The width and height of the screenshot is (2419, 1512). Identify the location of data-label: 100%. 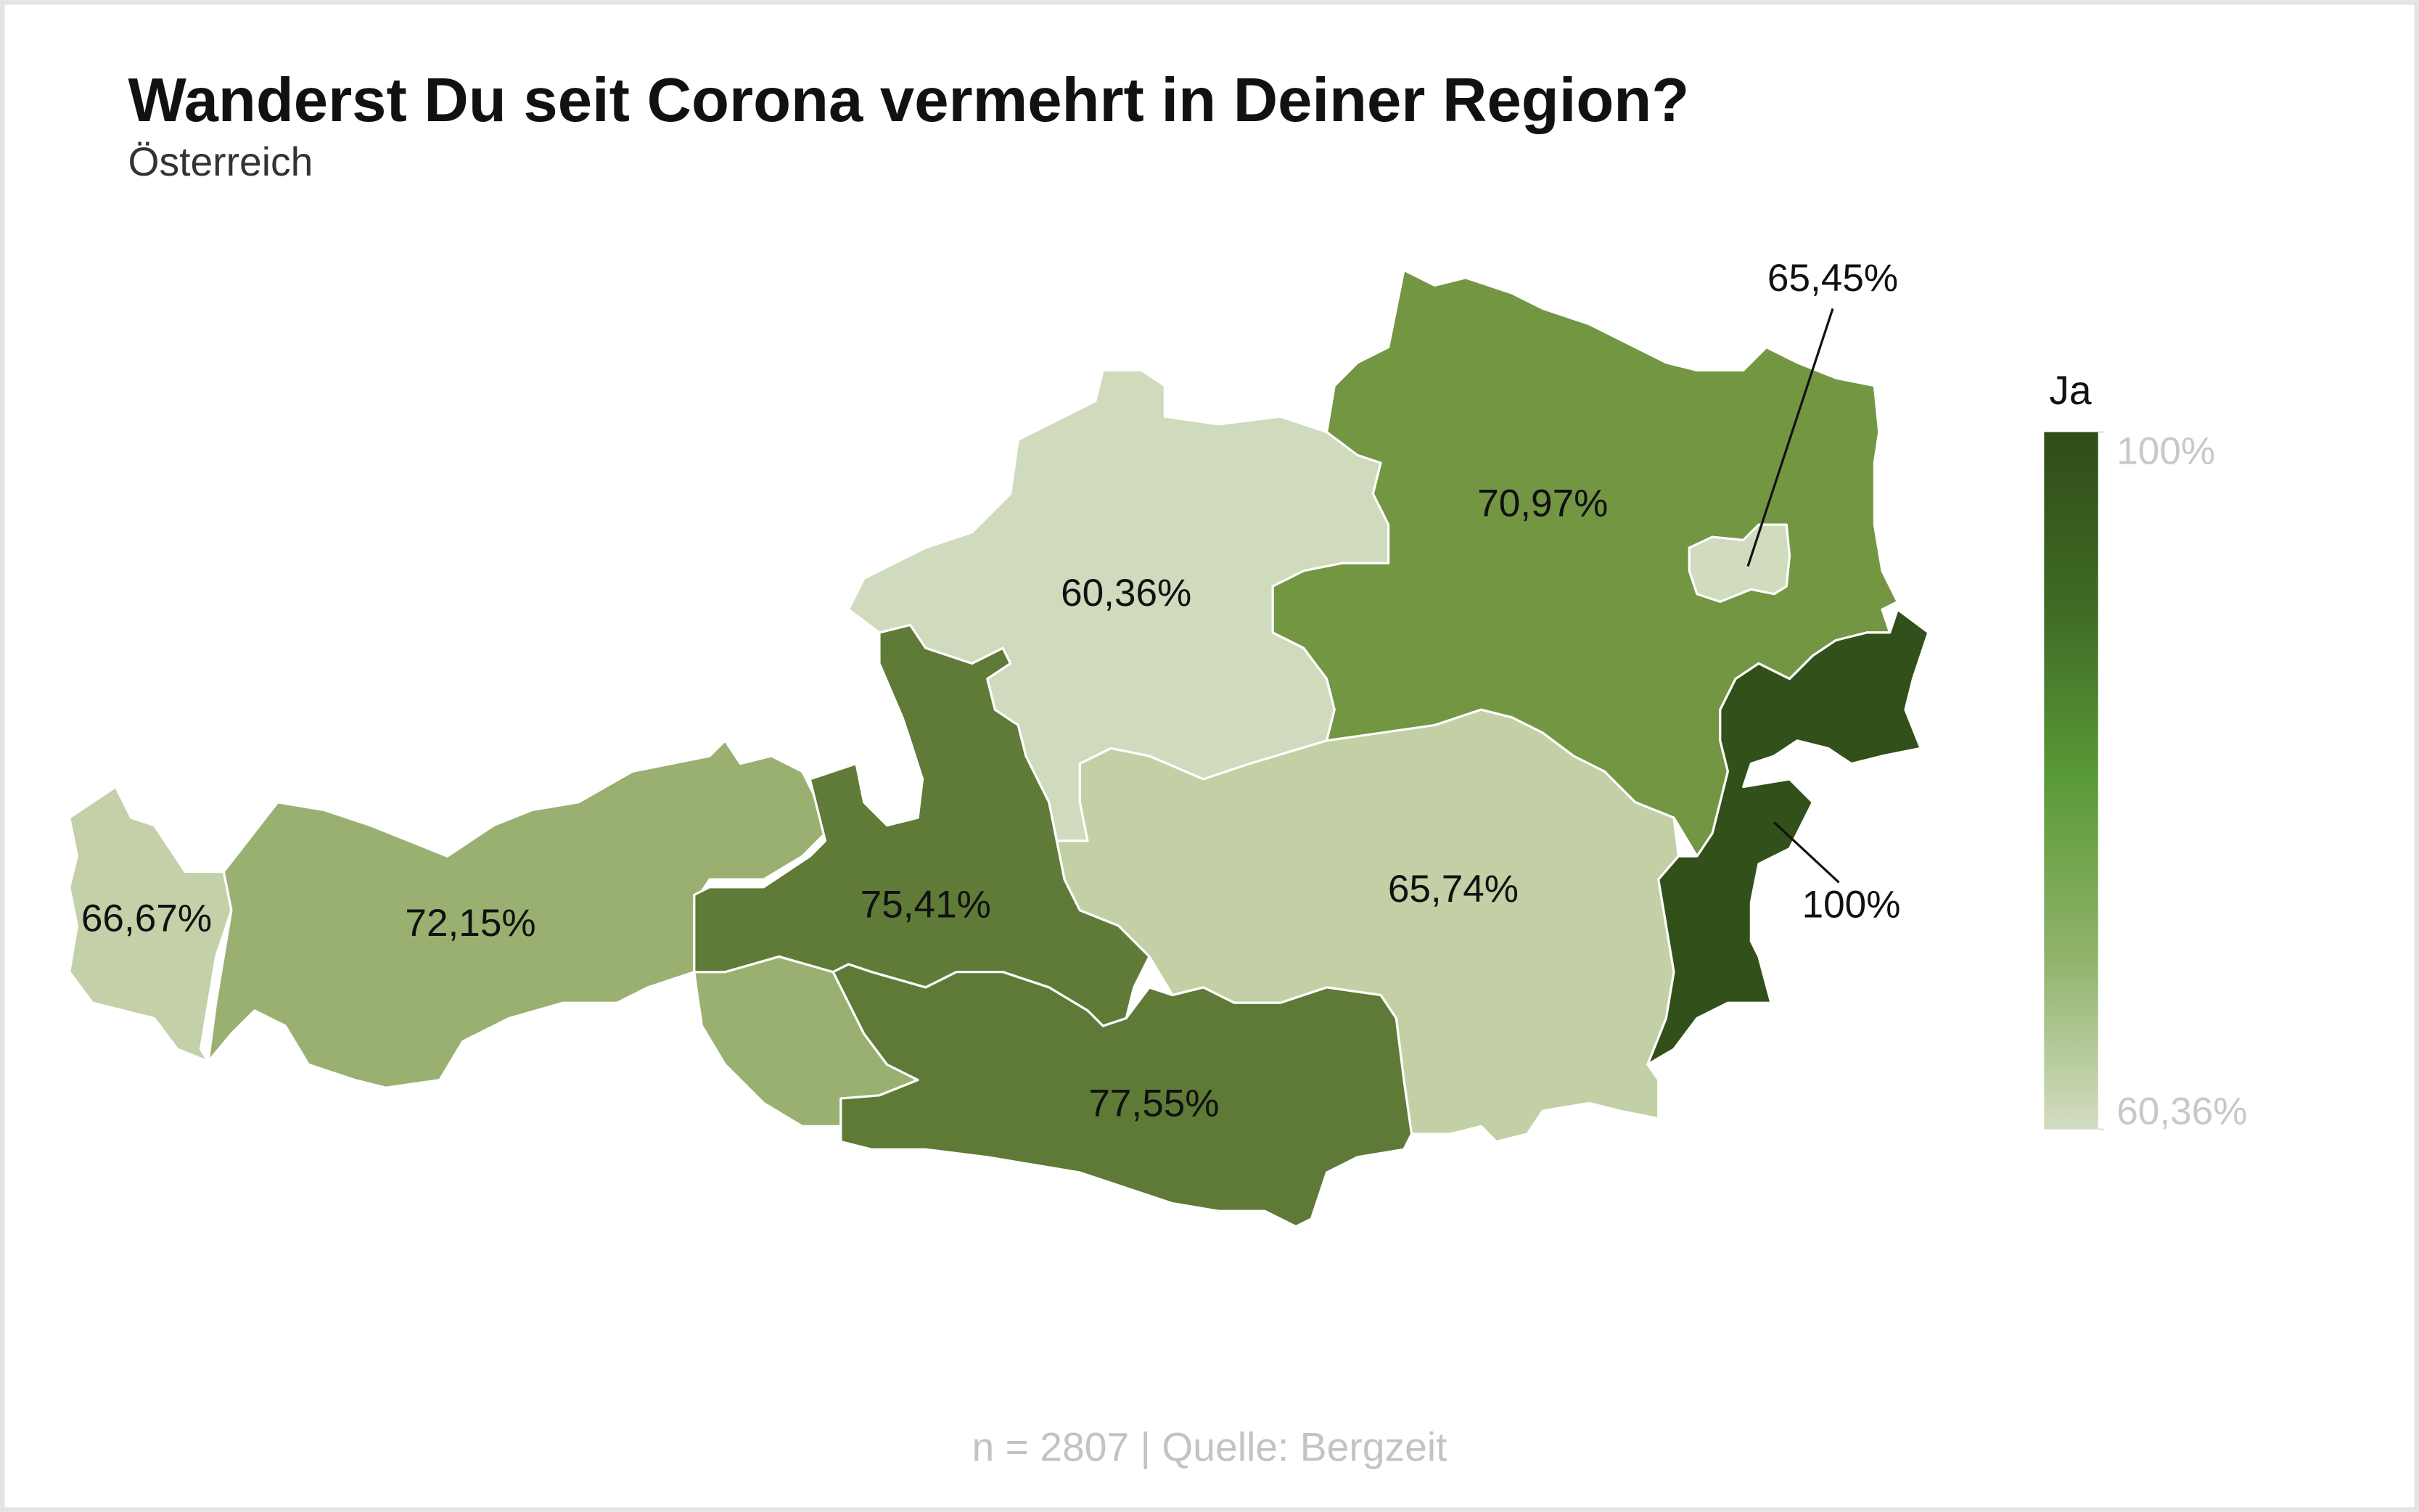
(1851, 905).